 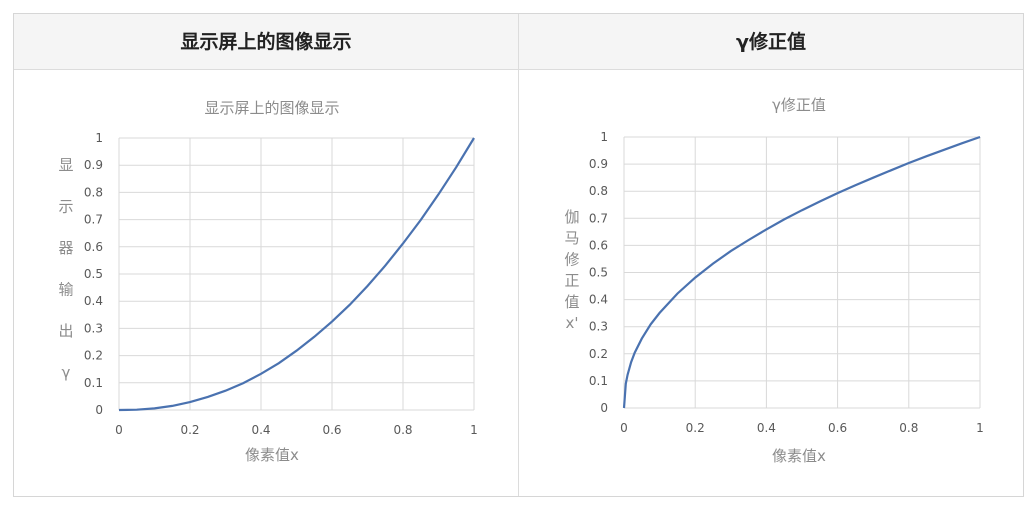 I want to click on chart-1-xlabel: 像素值x, so click(x=799, y=456).